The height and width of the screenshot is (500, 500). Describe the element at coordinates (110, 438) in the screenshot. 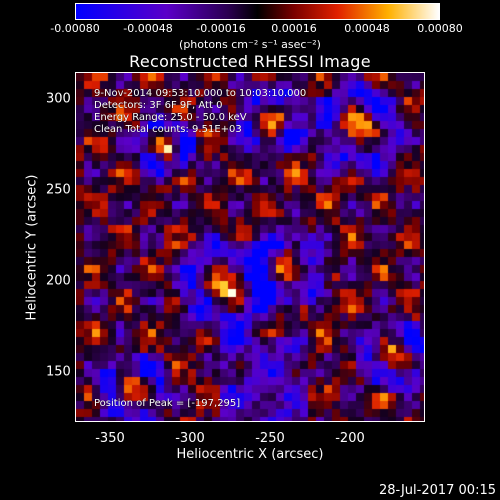

I see `x-tick-label: -350` at that location.